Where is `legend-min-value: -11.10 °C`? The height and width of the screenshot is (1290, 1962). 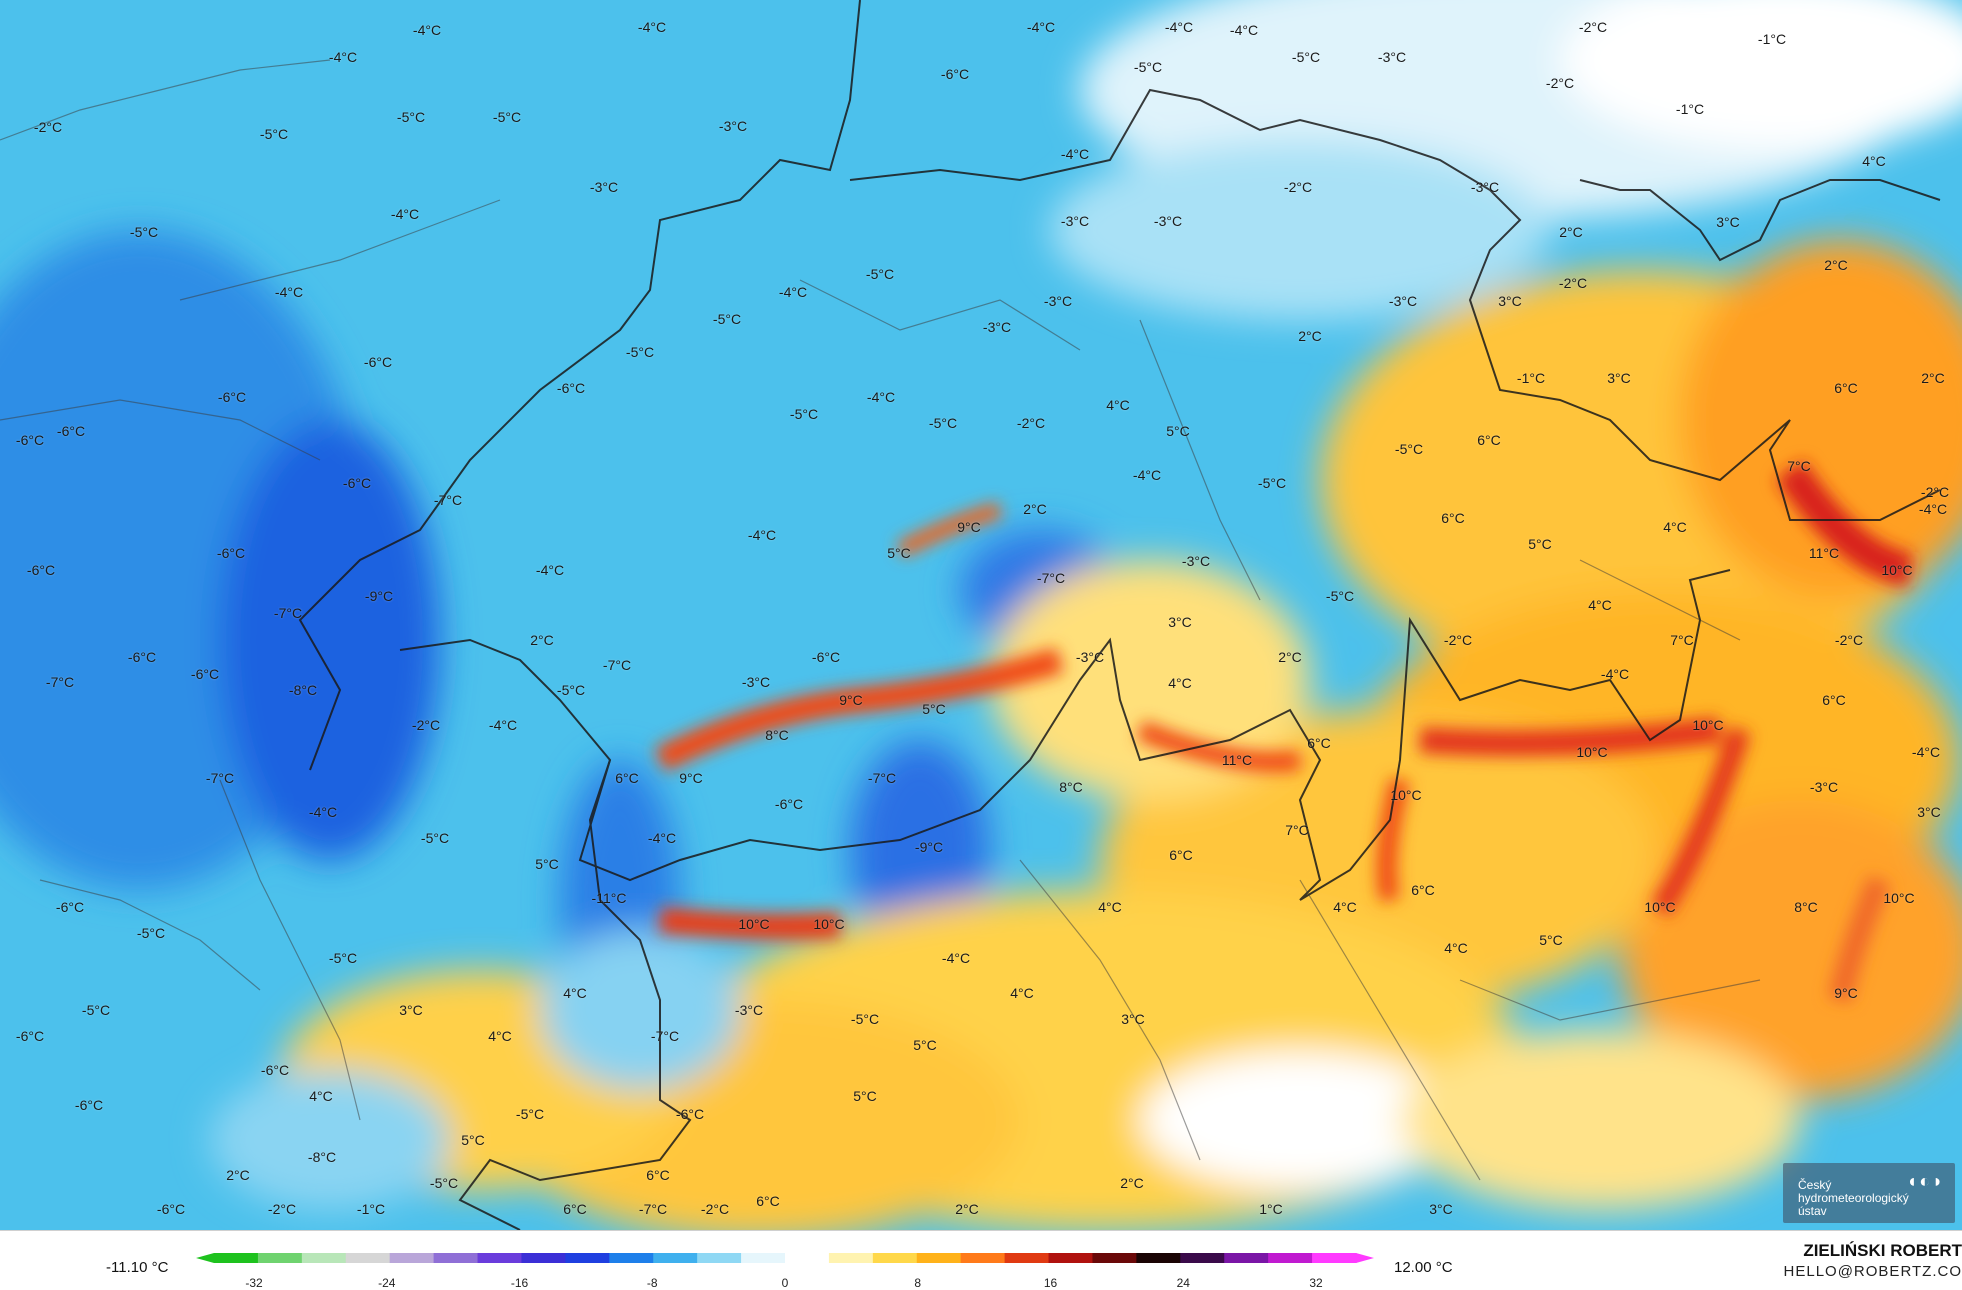 legend-min-value: -11.10 °C is located at coordinates (137, 1267).